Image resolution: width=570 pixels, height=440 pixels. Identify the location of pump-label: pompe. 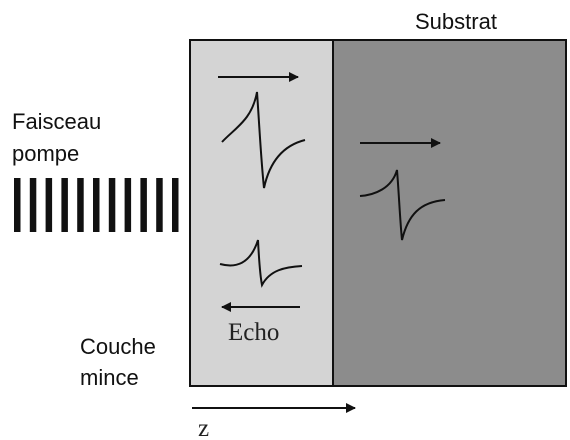
(45, 153).